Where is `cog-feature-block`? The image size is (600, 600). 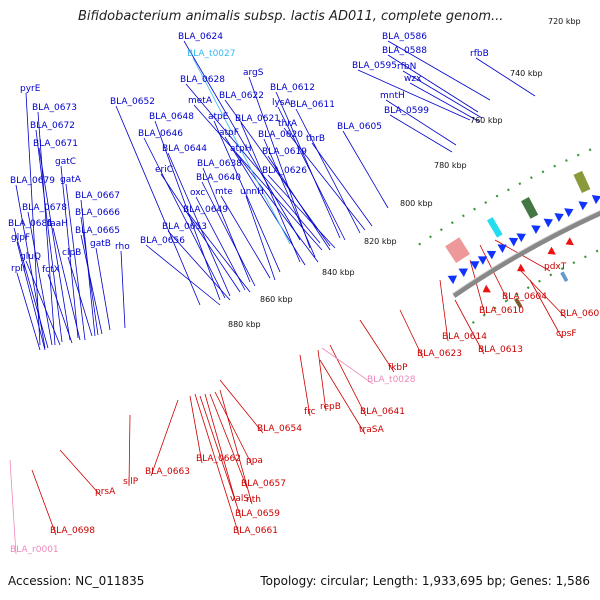 cog-feature-block is located at coordinates (457, 250).